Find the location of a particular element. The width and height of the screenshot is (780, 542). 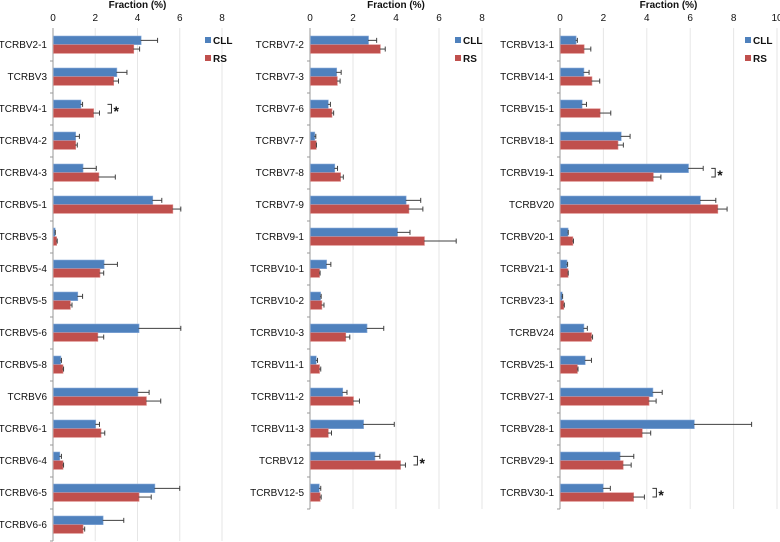

category-label: TCRBV3 is located at coordinates (28, 77).